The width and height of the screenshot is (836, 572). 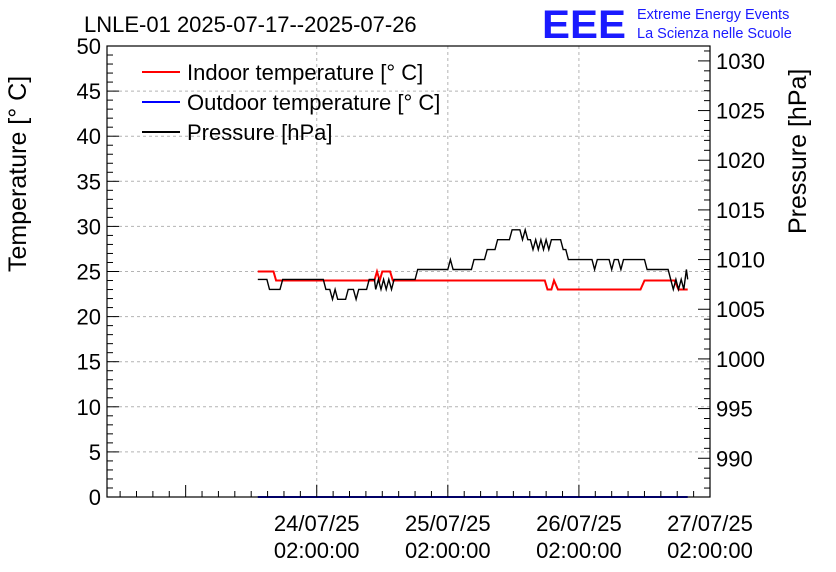 What do you see at coordinates (740, 260) in the screenshot?
I see `right-tick-label: 1010` at bounding box center [740, 260].